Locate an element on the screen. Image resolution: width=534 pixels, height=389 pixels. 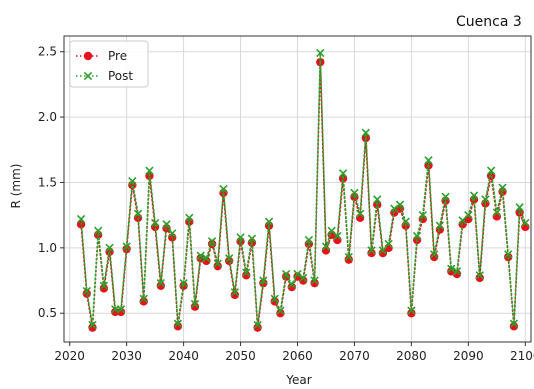
legend-marker-circle is located at coordinates (88, 56).